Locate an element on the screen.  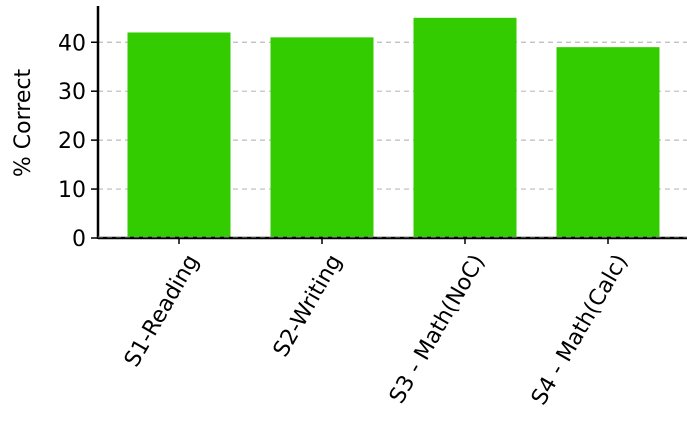
x-tick-label-1: S1-Reading is located at coordinates (162, 311).